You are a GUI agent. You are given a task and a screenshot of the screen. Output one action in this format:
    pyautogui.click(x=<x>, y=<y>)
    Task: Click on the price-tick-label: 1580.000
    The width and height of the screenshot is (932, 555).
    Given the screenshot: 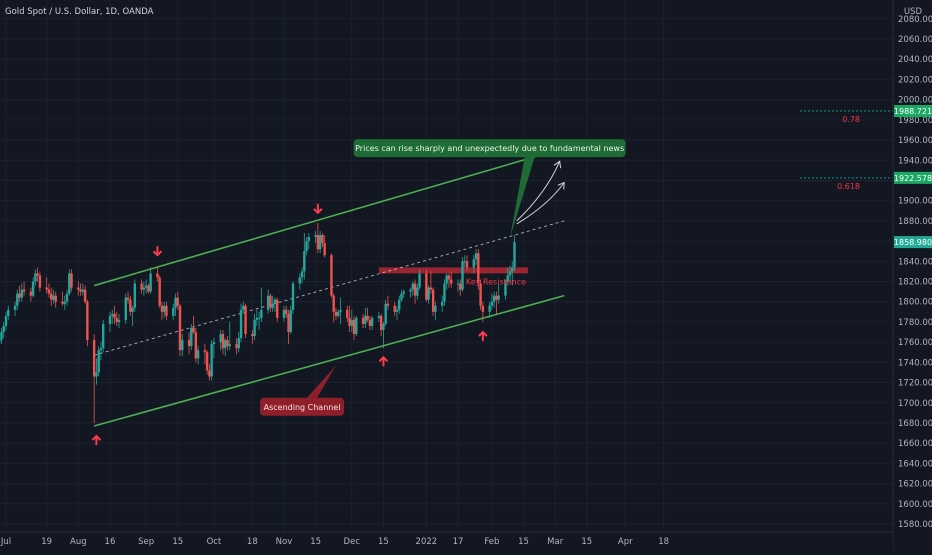 What is the action you would take?
    pyautogui.click(x=915, y=525)
    